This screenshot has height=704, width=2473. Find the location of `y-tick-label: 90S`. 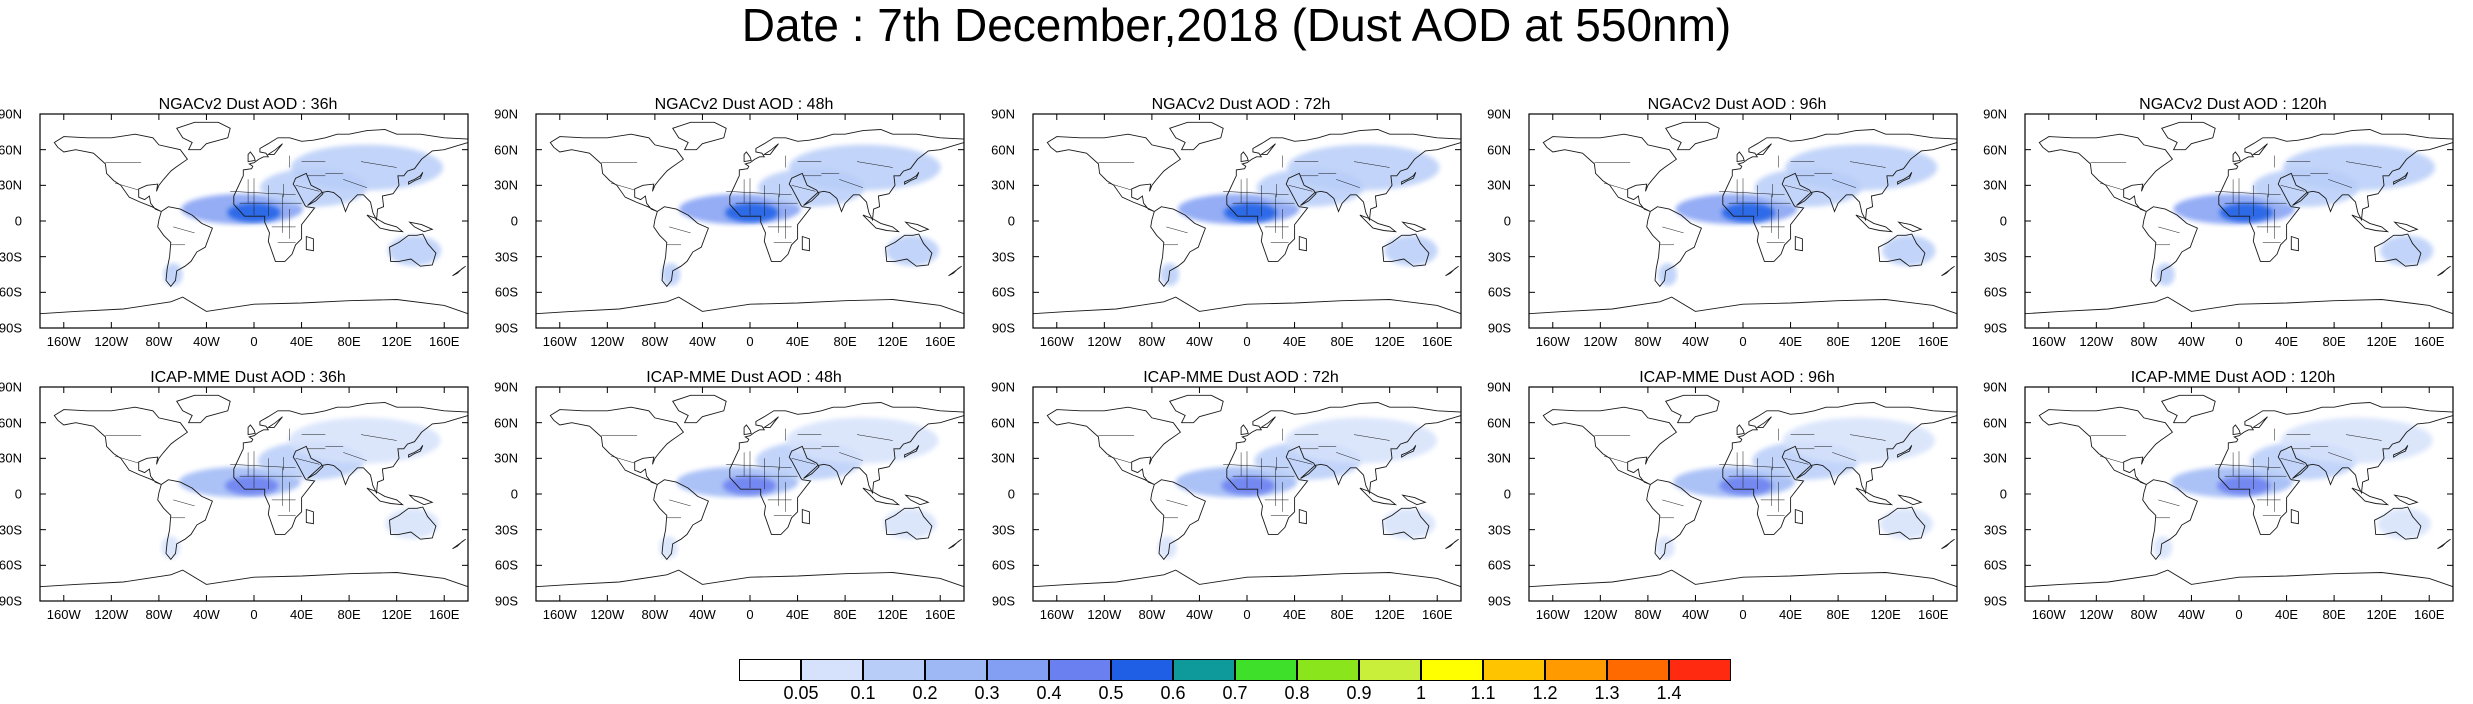

y-tick-label: 90S is located at coordinates (506, 328).